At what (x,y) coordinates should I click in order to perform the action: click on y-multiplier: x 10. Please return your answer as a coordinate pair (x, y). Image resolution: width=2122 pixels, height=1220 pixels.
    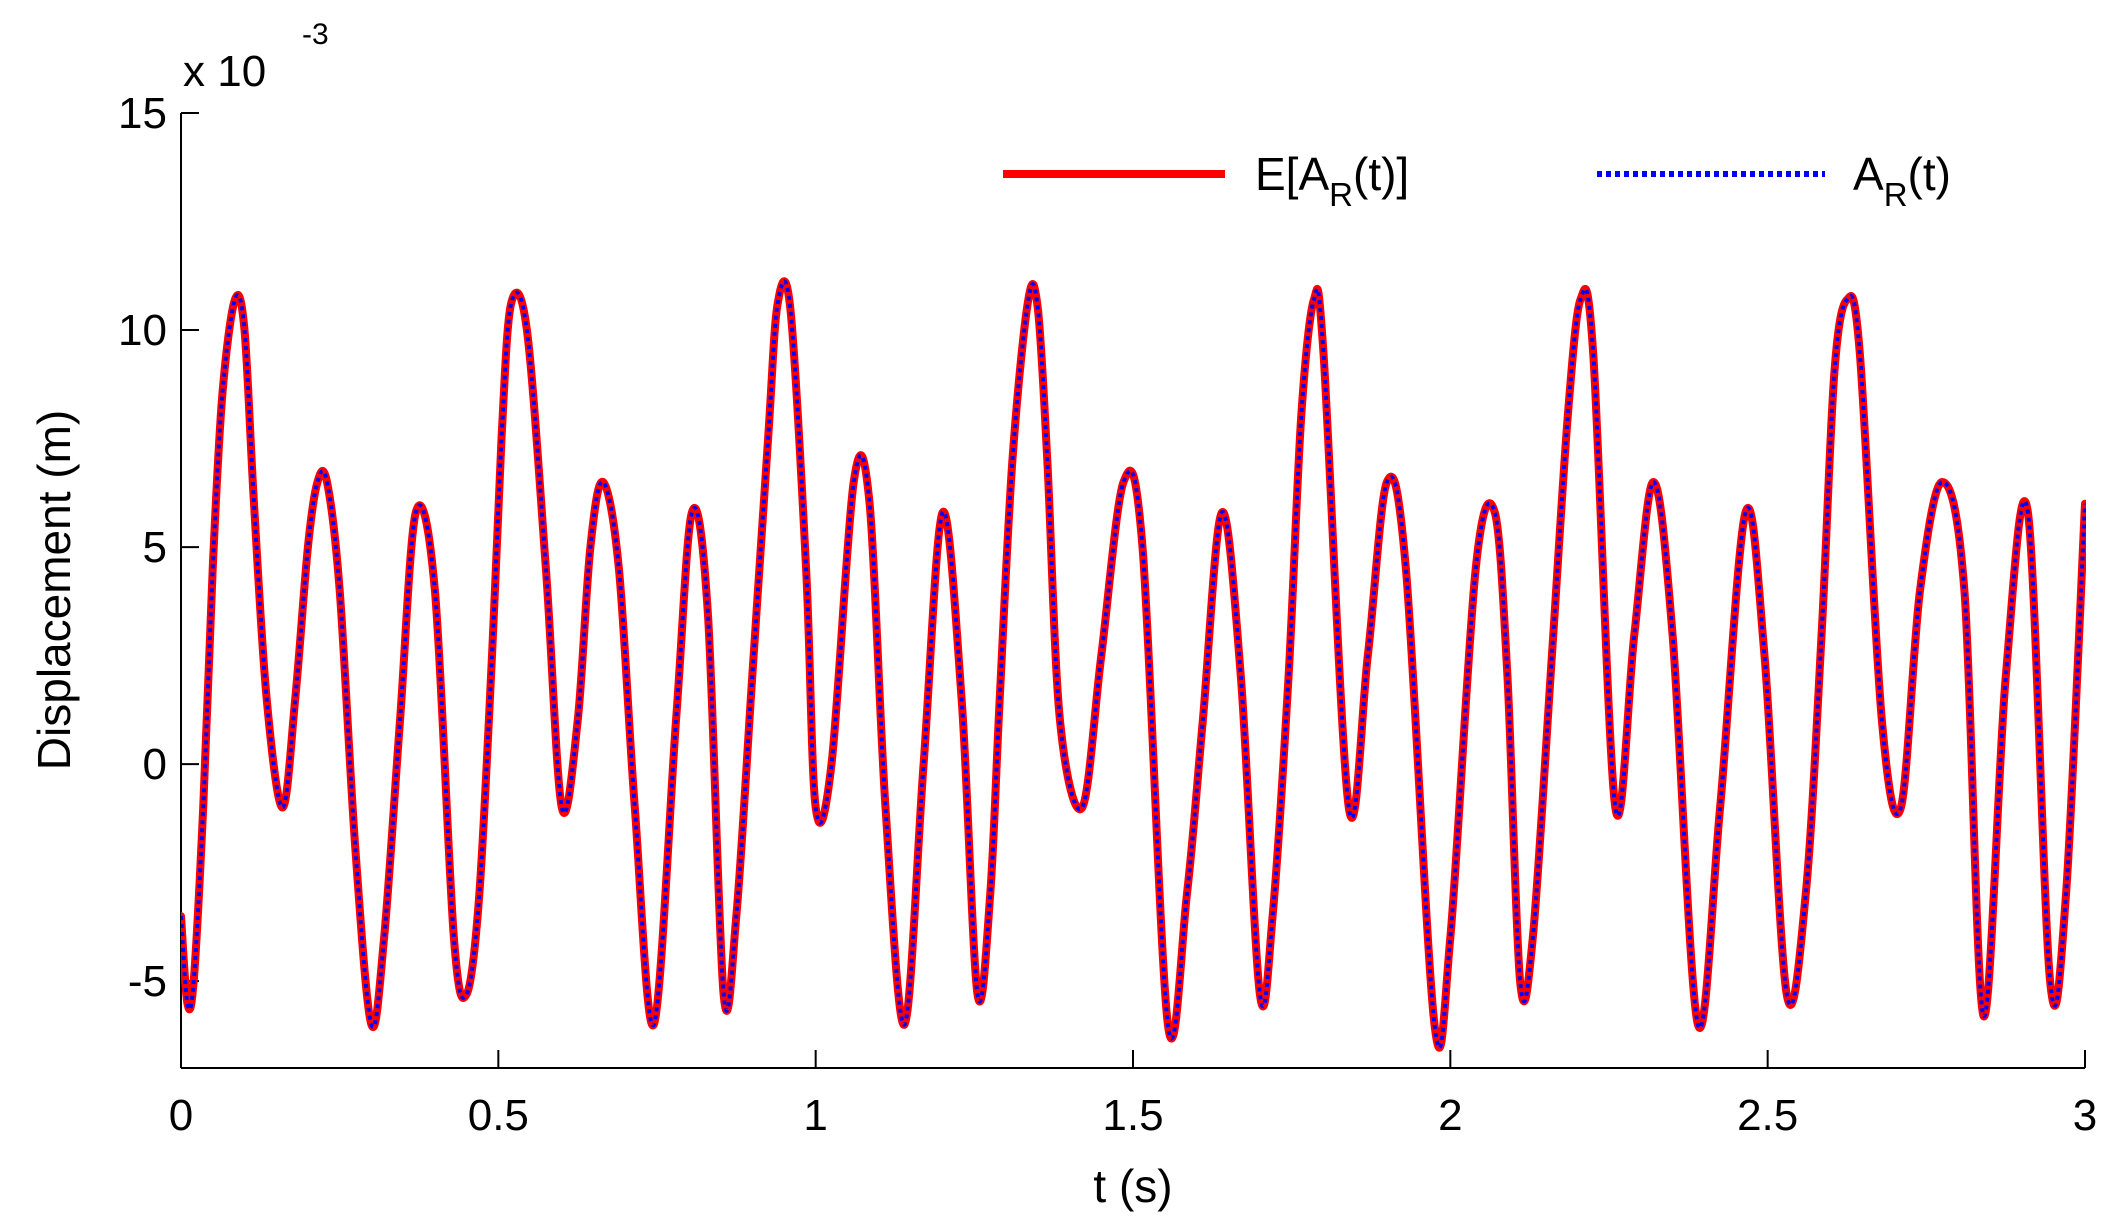
    Looking at the image, I should click on (224, 71).